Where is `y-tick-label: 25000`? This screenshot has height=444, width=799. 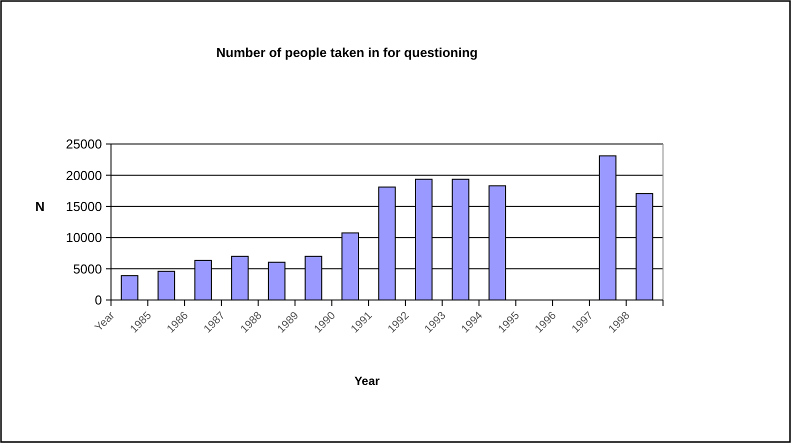
y-tick-label: 25000 is located at coordinates (84, 144).